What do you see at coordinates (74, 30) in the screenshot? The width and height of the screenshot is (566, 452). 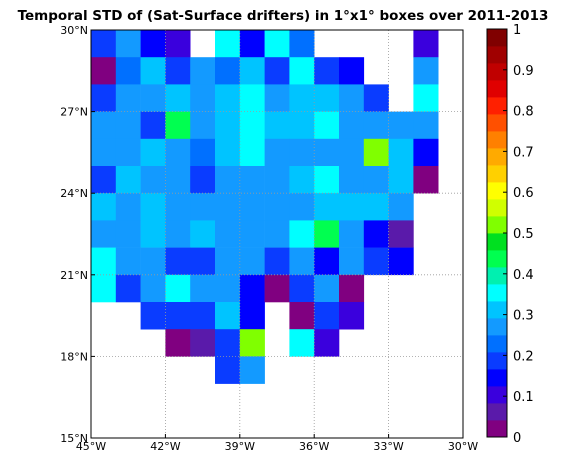 I see `y-tick-label: 30°N` at bounding box center [74, 30].